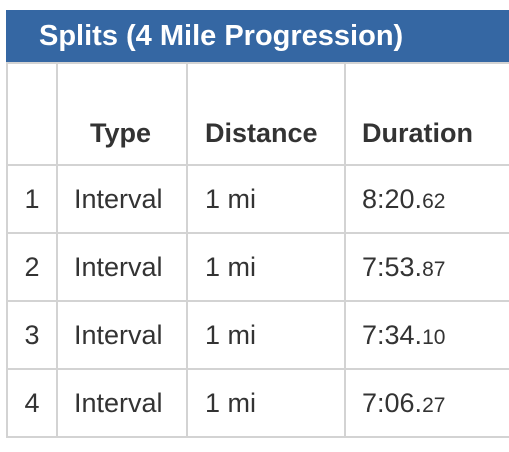 This screenshot has height=452, width=509. Describe the element at coordinates (257, 36) in the screenshot. I see `panel-title: Splits (4 Mile Progression)` at that location.